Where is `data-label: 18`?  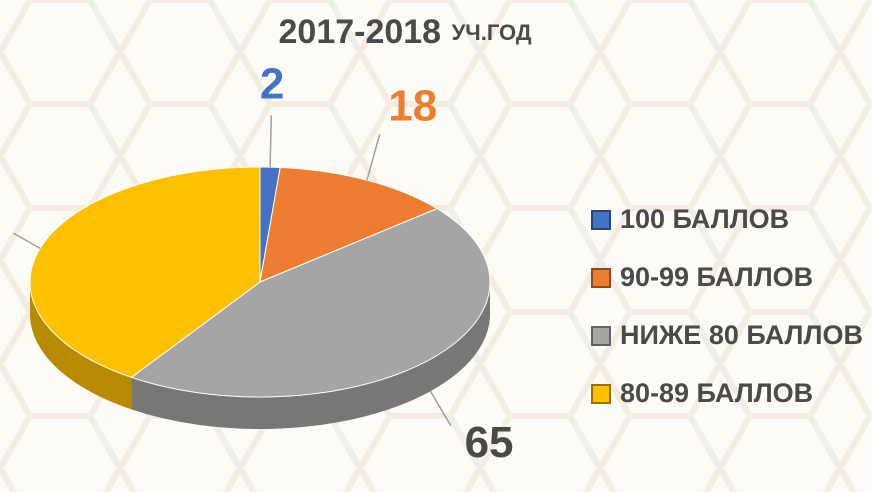
data-label: 18 is located at coordinates (412, 106).